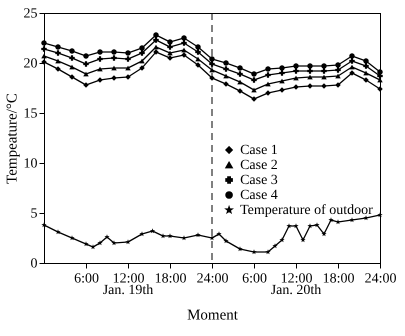 The width and height of the screenshot is (405, 336). Describe the element at coordinates (213, 316) in the screenshot. I see `x-axis-title: Moment` at that location.